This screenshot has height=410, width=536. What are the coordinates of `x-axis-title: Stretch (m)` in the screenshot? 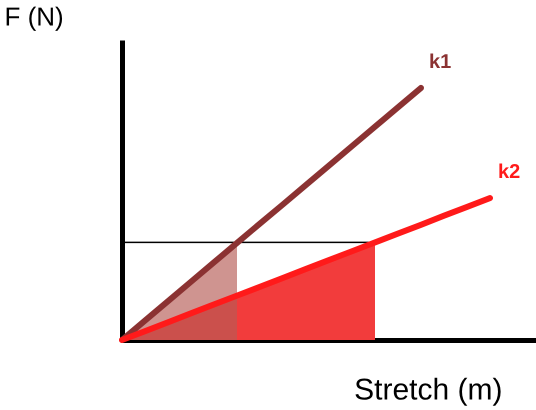 It's located at (428, 390).